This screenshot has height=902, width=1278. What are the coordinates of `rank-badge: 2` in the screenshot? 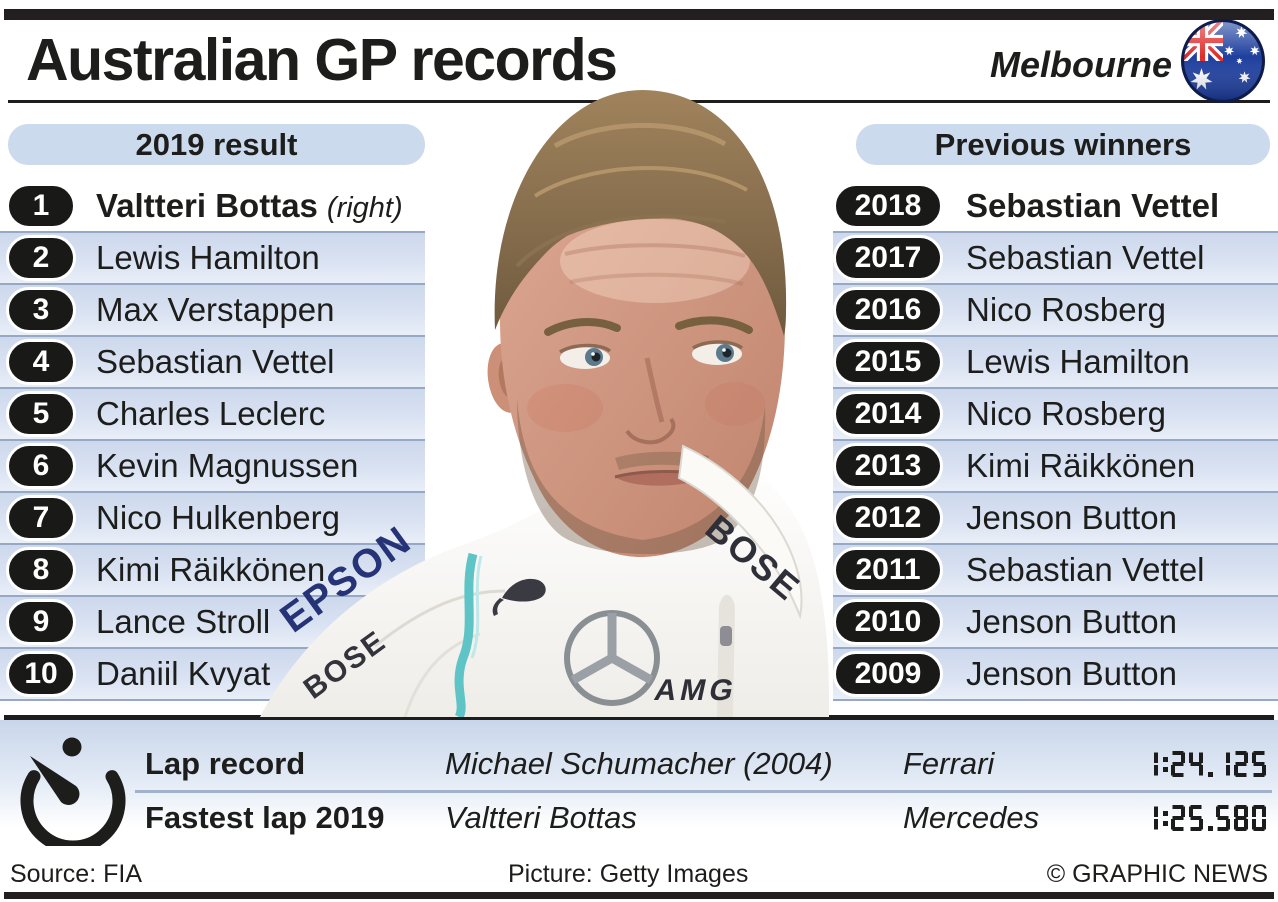 It's located at (41, 258).